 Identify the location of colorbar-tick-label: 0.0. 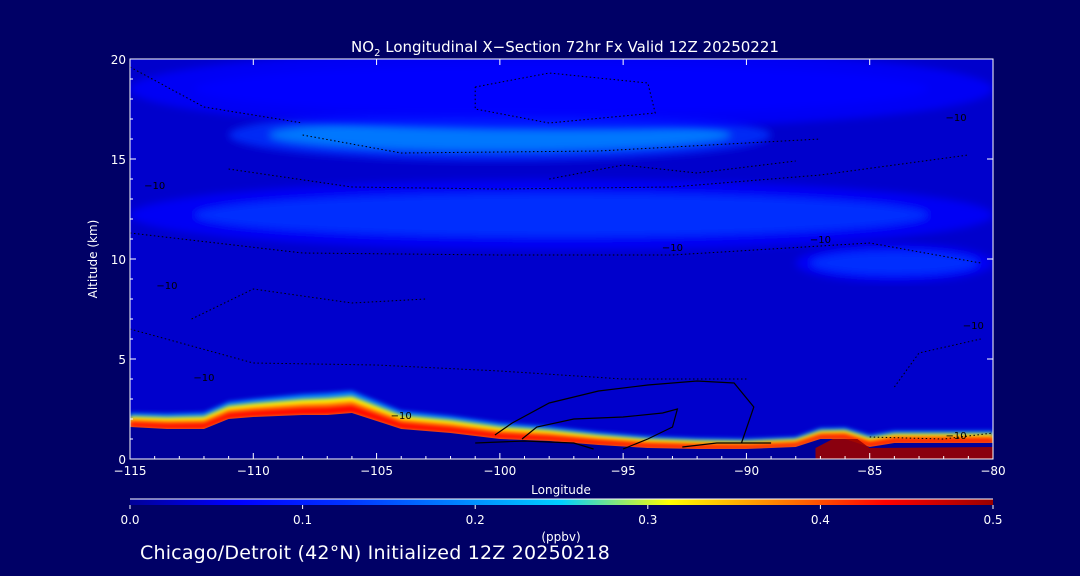
(129, 520).